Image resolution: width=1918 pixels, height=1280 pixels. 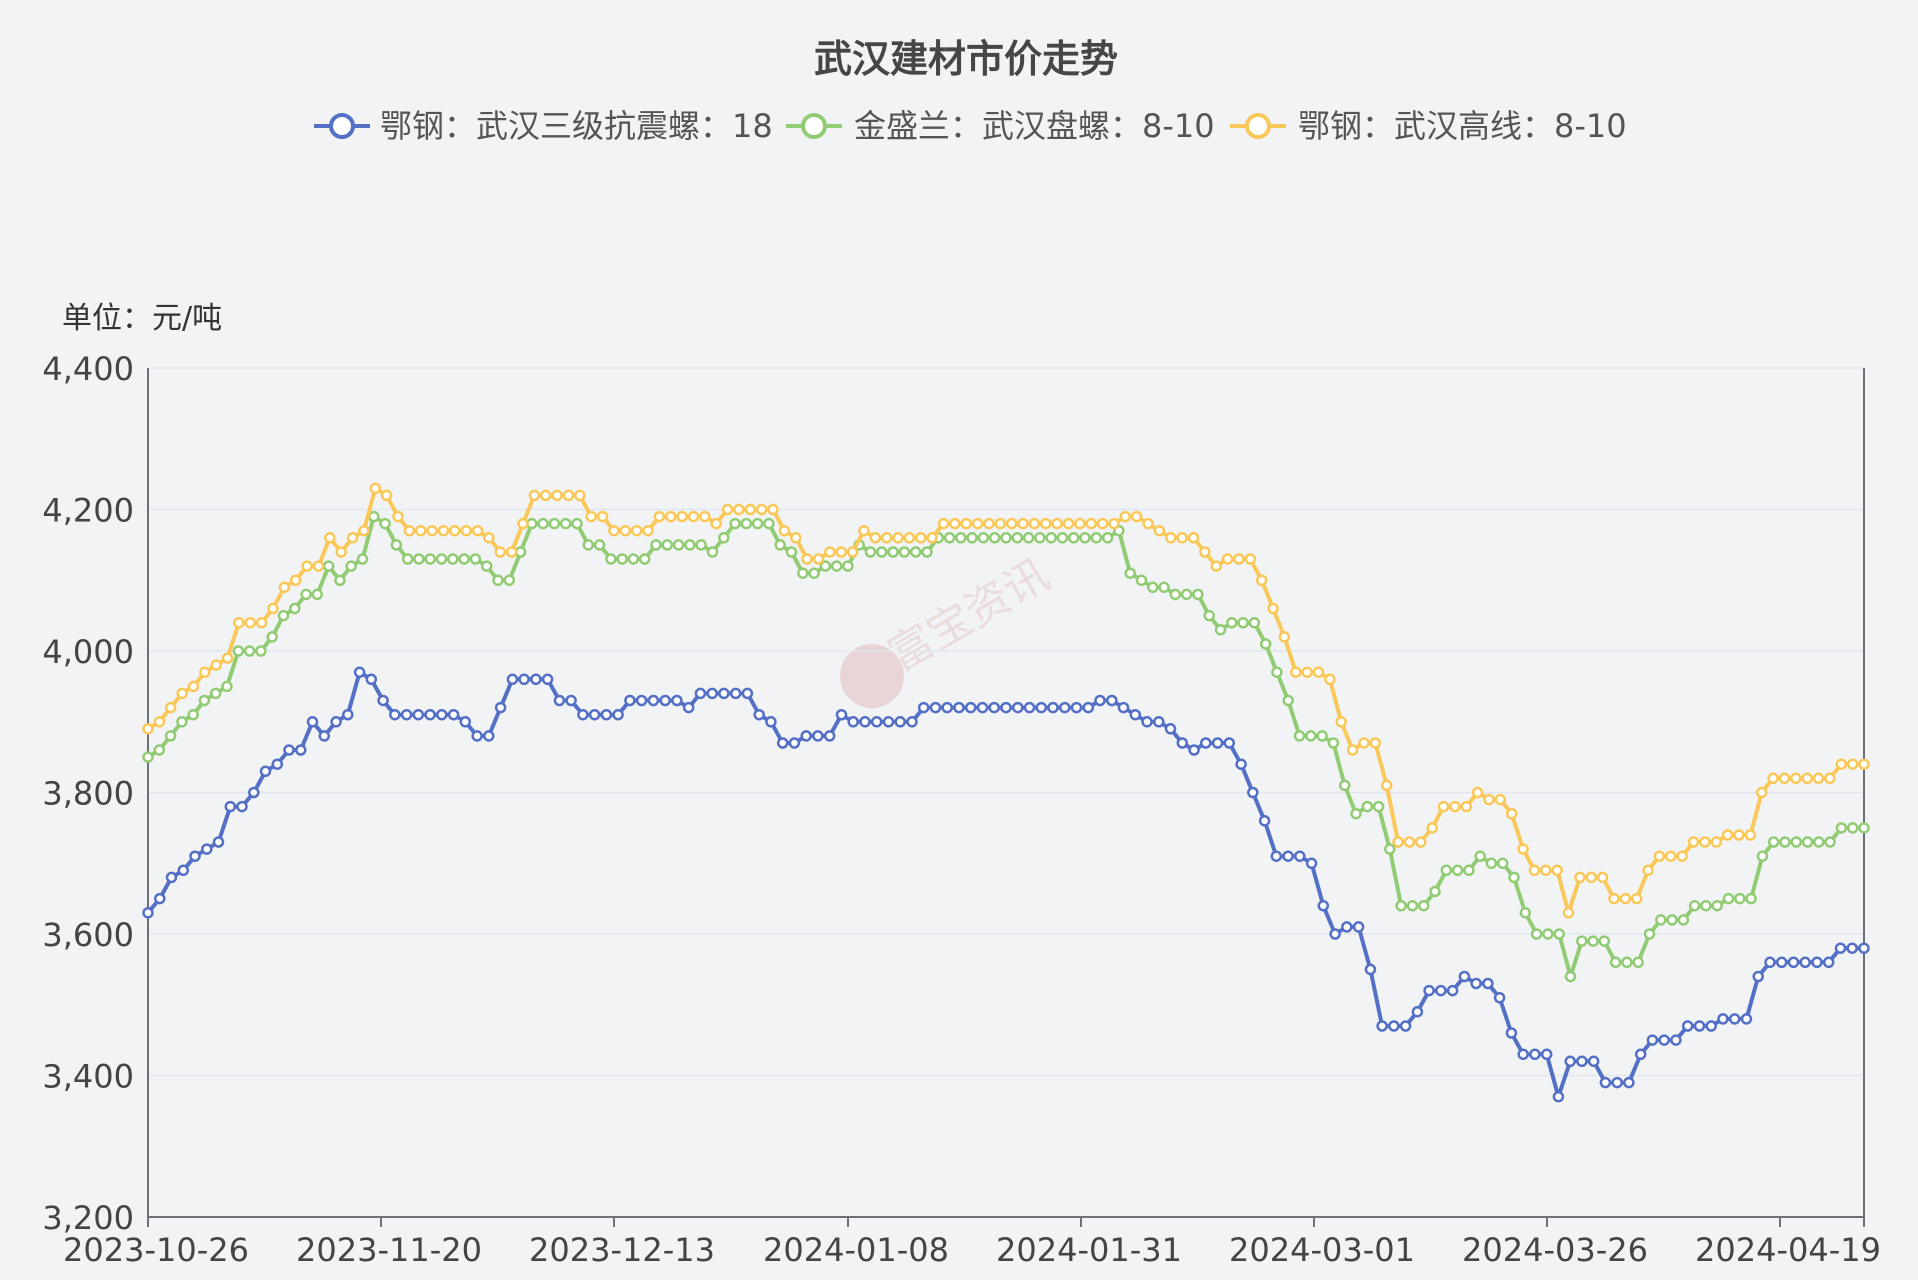 What do you see at coordinates (88, 1077) in the screenshot?
I see `y-tick-label: 3,400` at bounding box center [88, 1077].